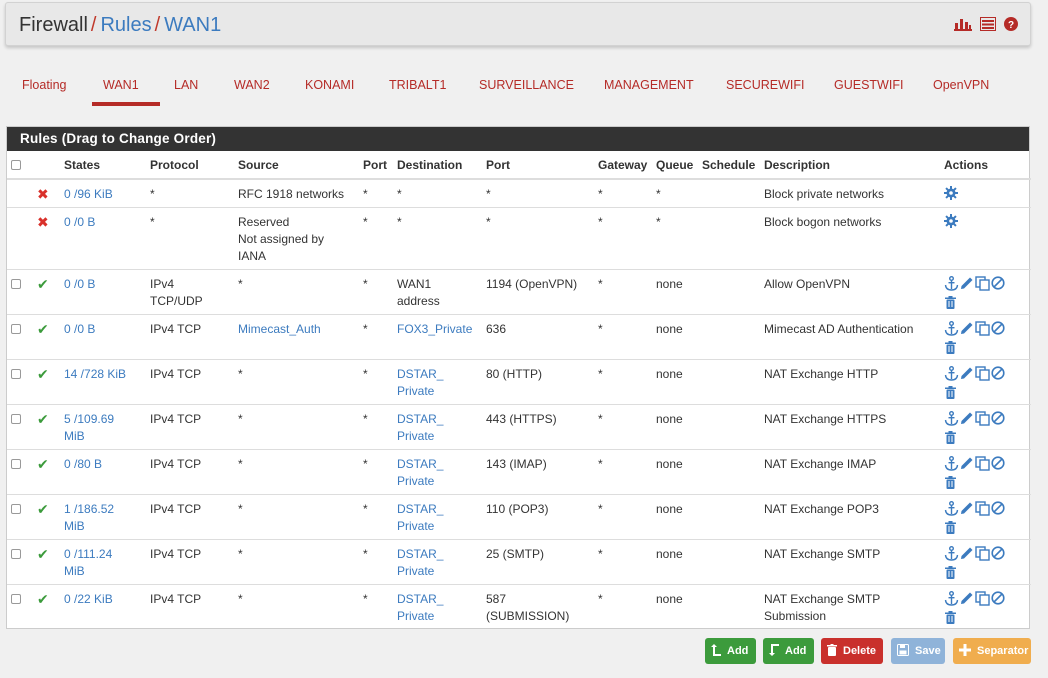 This screenshot has height=678, width=1048. What do you see at coordinates (526, 85) in the screenshot?
I see `tab-surveillance: SURVEILLANCE` at bounding box center [526, 85].